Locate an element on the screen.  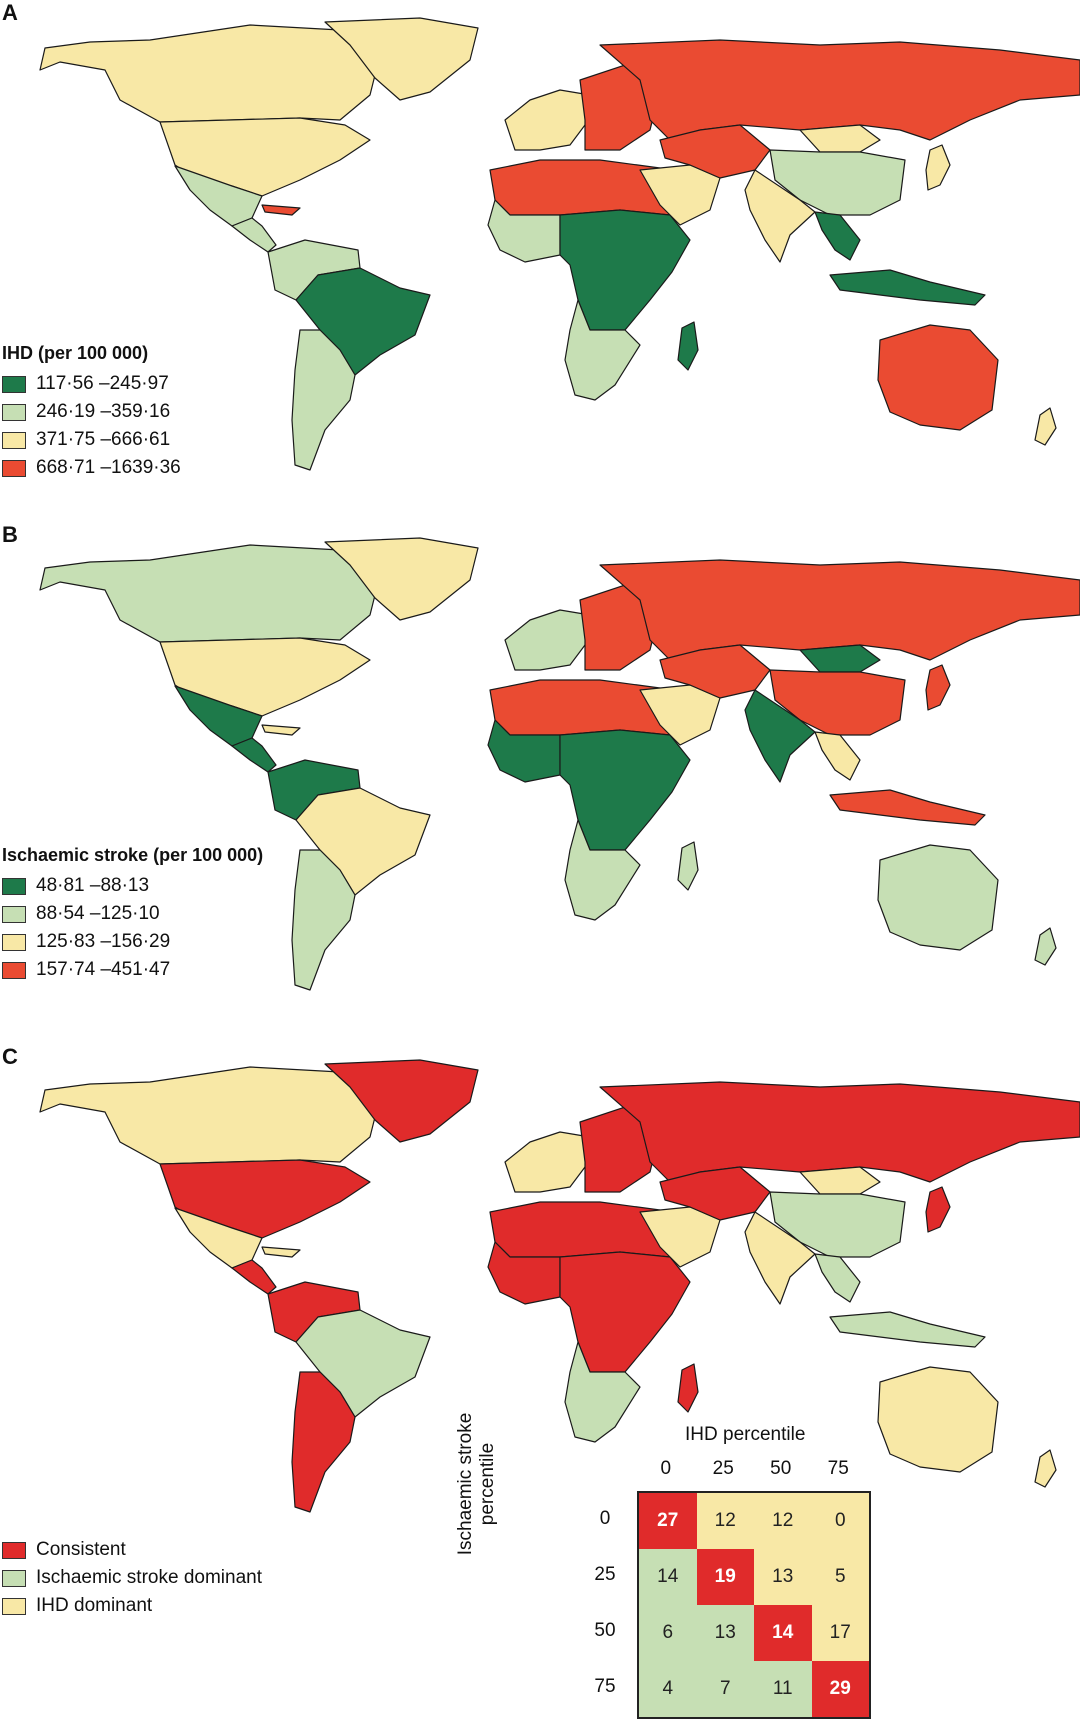
legend-label: 371·75 –666·61 is located at coordinates (103, 439).